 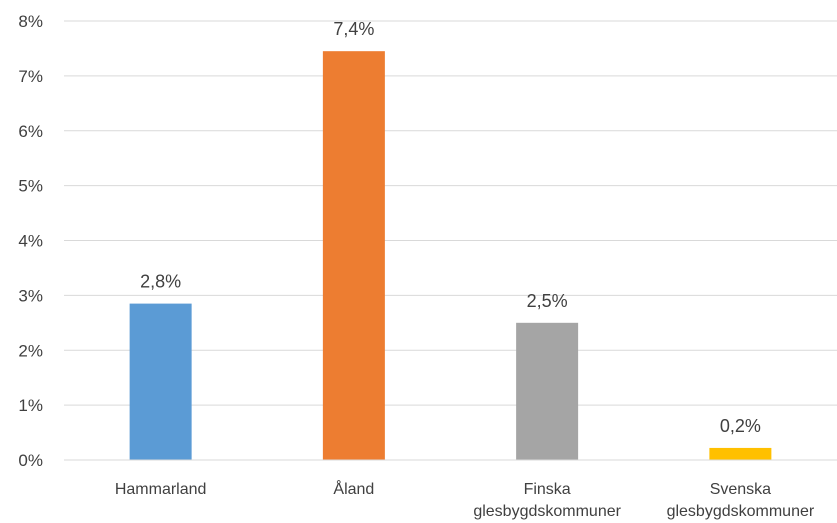 What do you see at coordinates (30, 405) in the screenshot?
I see `y-tick-label: 1%` at bounding box center [30, 405].